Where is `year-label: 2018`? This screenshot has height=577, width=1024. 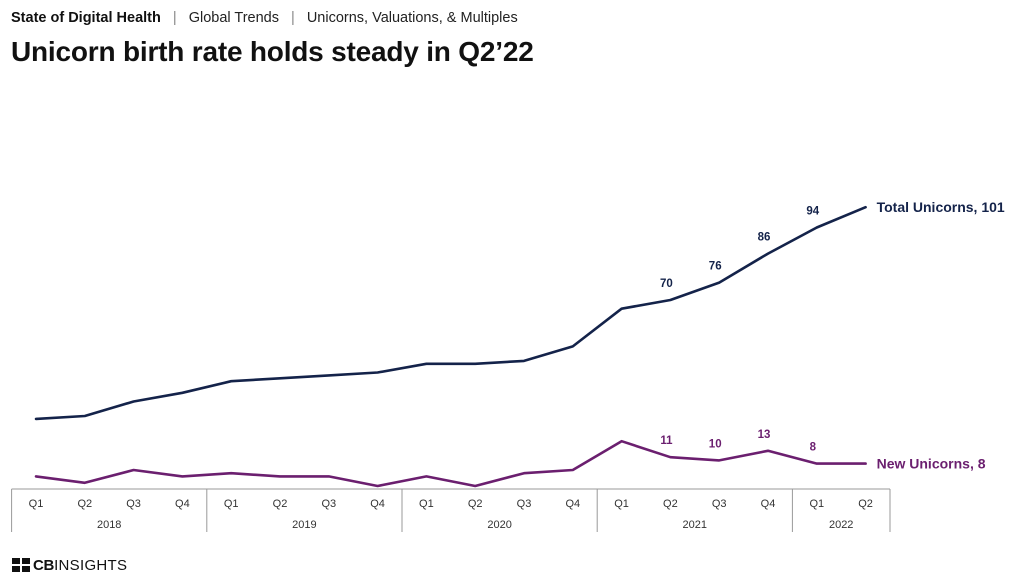 year-label: 2018 is located at coordinates (109, 525).